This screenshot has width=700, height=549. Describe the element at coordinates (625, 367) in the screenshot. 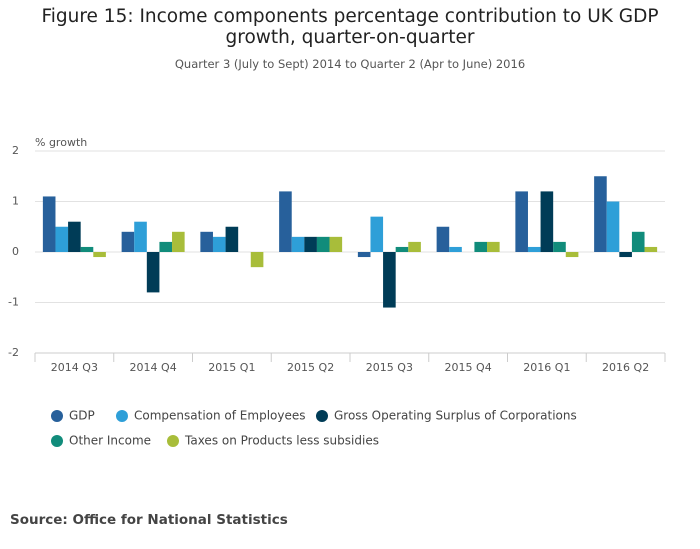

I see `x-tick-label: 2016 Q2` at that location.